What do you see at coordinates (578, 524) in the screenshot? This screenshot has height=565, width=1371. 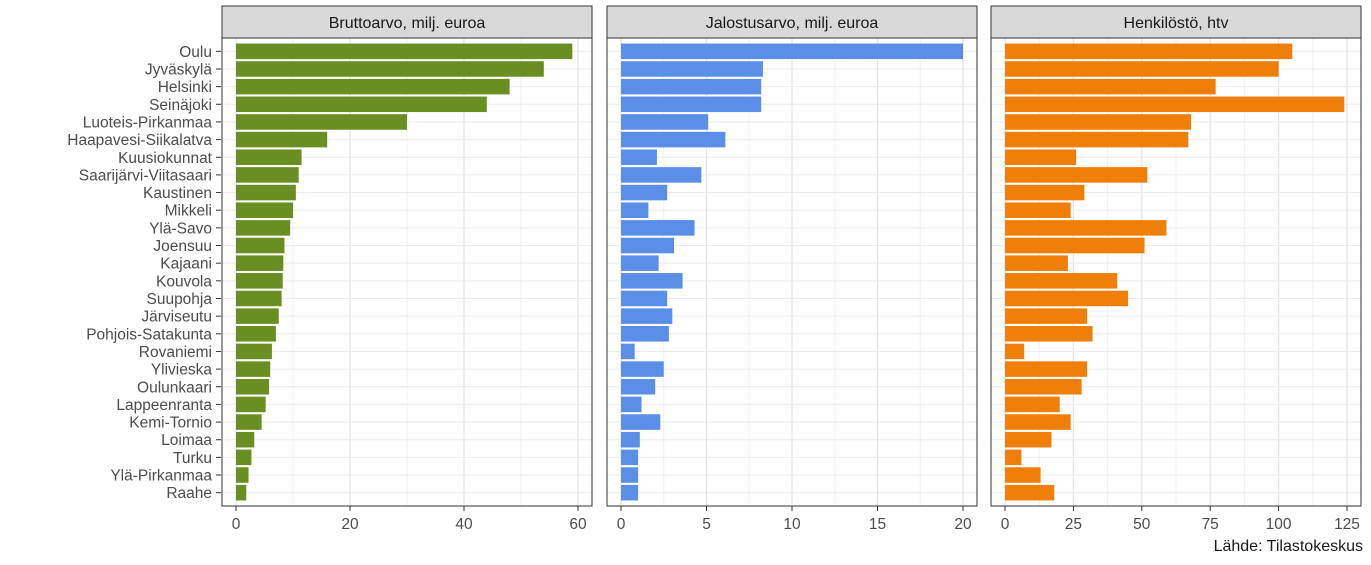 I see `x-tick-label: 60` at bounding box center [578, 524].